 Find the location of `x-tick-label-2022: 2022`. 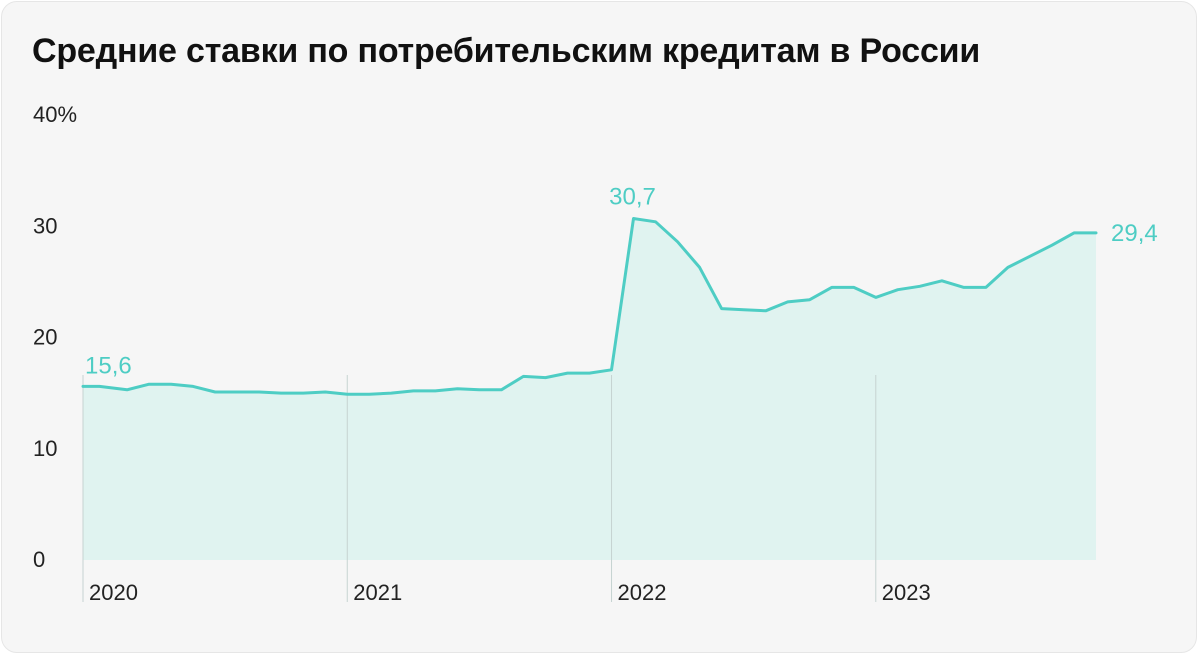

x-tick-label-2022: 2022 is located at coordinates (642, 592).